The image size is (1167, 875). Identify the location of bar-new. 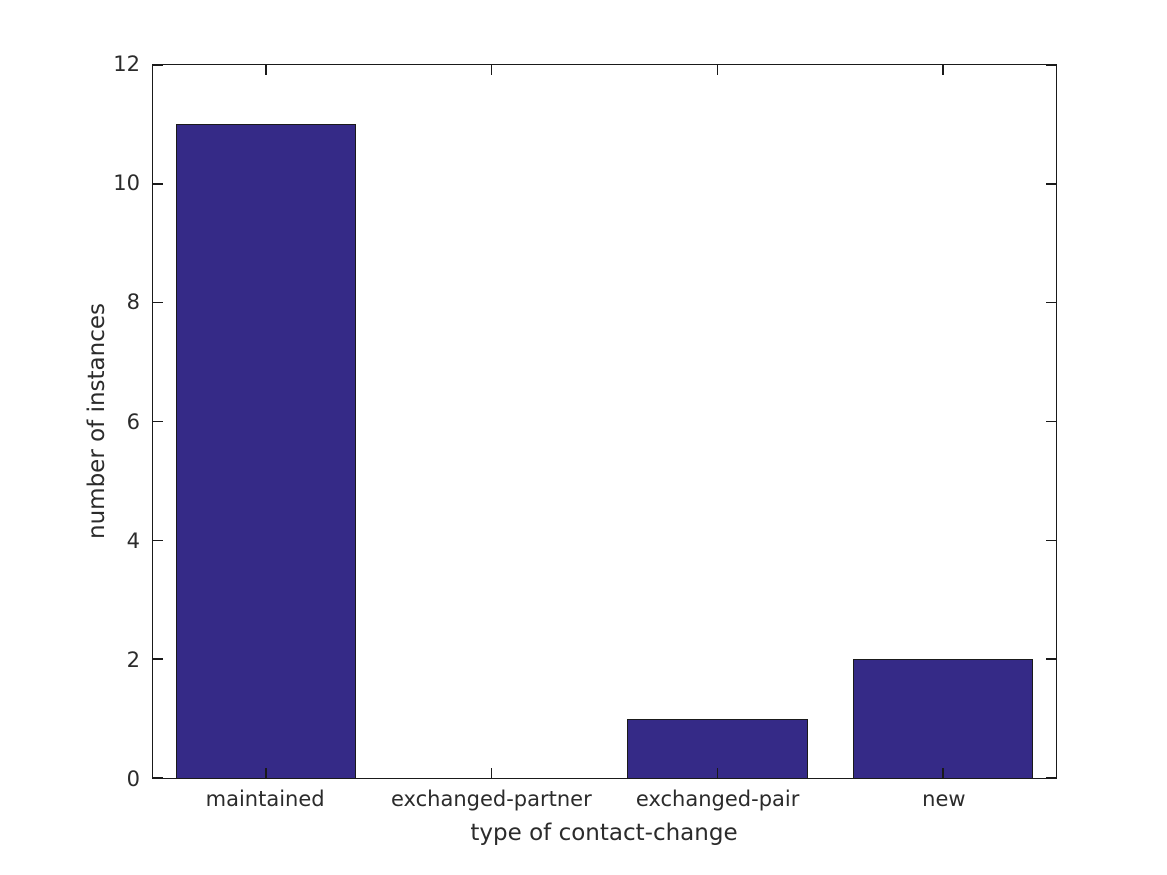
(943, 718).